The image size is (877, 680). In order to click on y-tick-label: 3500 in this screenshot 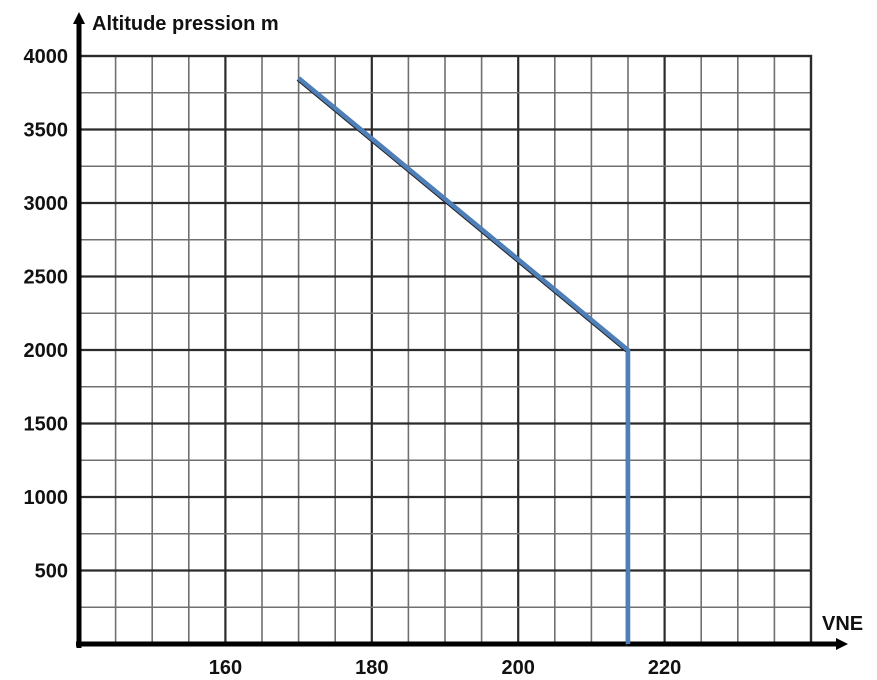, I will do `click(46, 131)`.